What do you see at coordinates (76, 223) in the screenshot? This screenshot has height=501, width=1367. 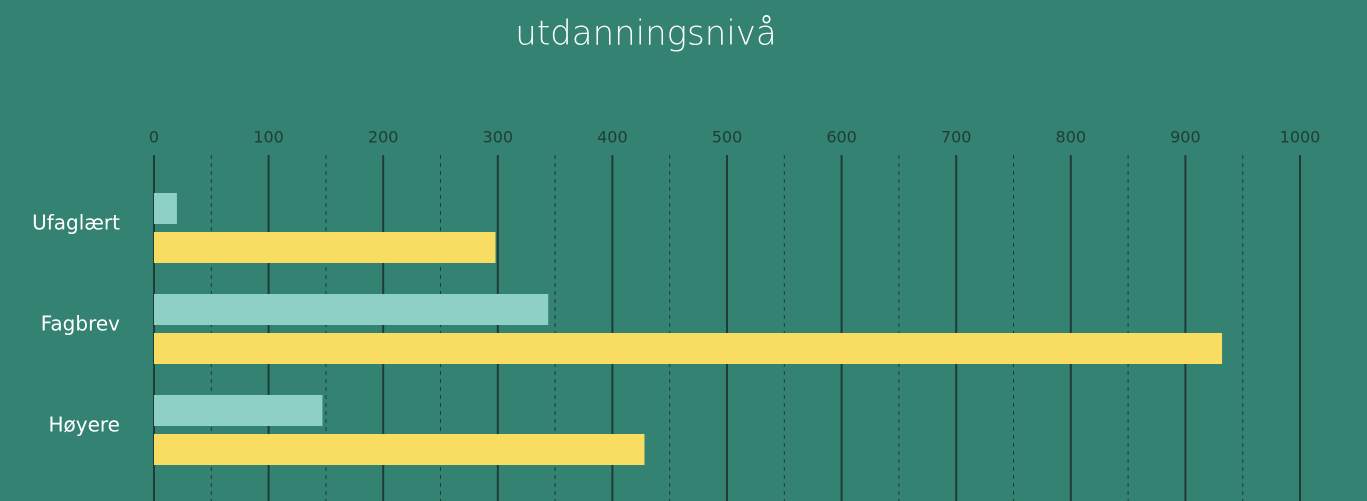 I see `y-tick-label: Ufaglært` at bounding box center [76, 223].